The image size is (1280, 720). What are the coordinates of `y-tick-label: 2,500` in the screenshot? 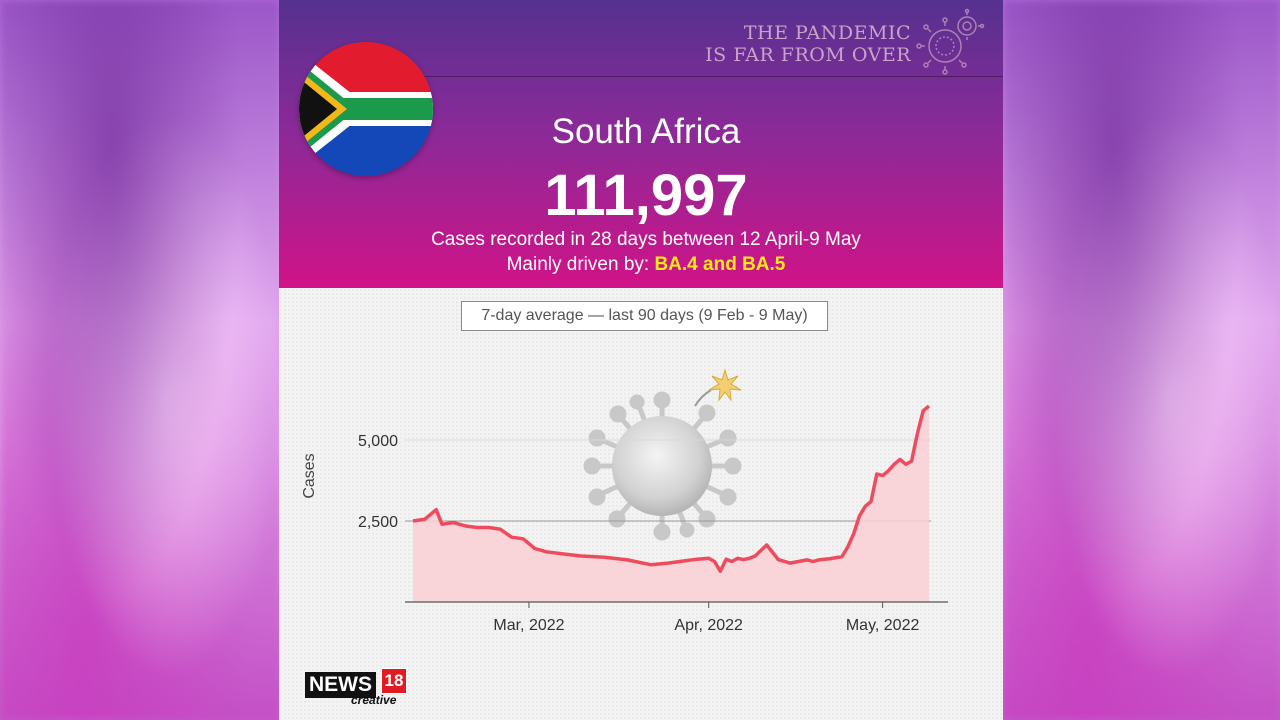 It's located at (378, 522).